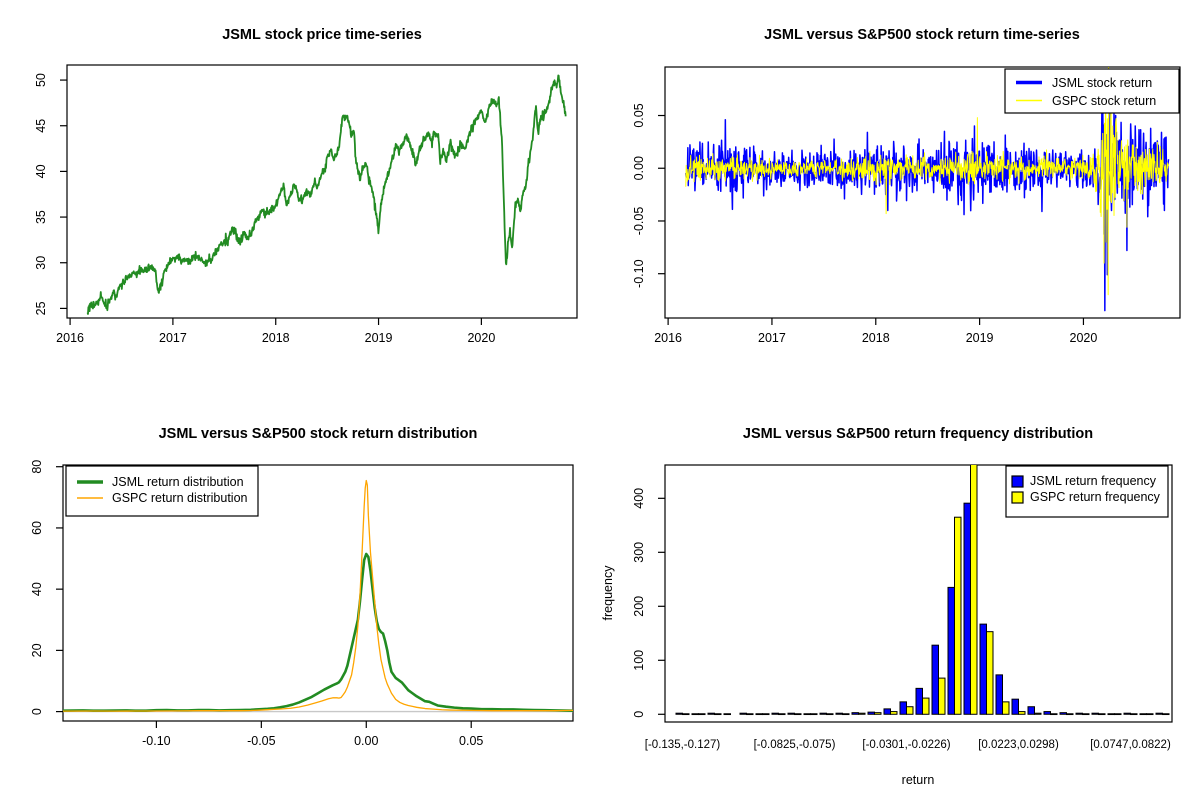 The width and height of the screenshot is (1200, 800). I want to click on returns-series-layer, so click(927, 189).